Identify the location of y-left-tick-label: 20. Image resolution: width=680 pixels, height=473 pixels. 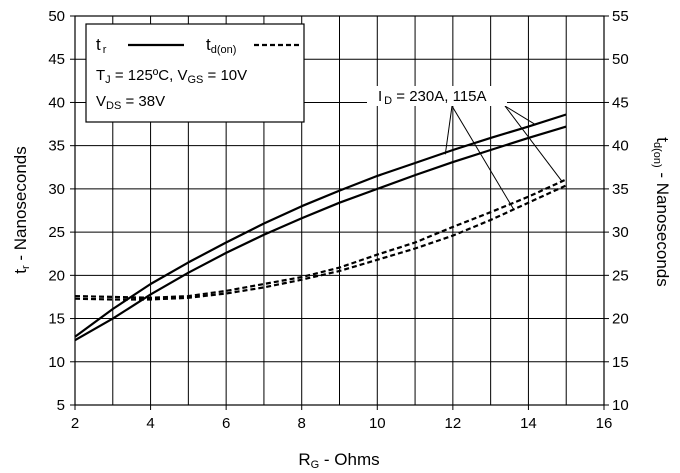
(56, 275).